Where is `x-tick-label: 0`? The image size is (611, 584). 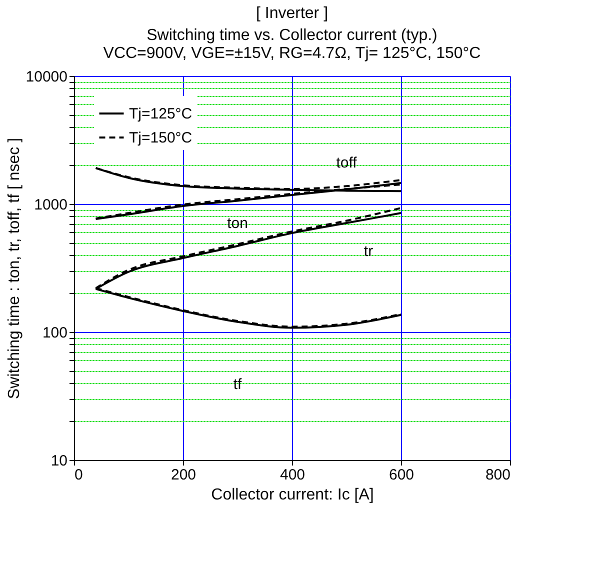 x-tick-label: 0 is located at coordinates (78, 475).